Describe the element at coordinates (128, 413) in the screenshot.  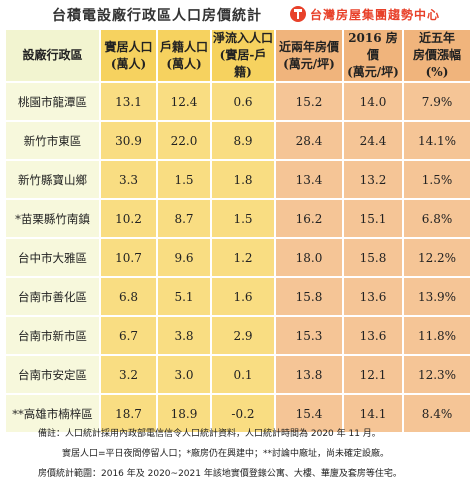
I see `actual-population-cell: 18.7` at that location.